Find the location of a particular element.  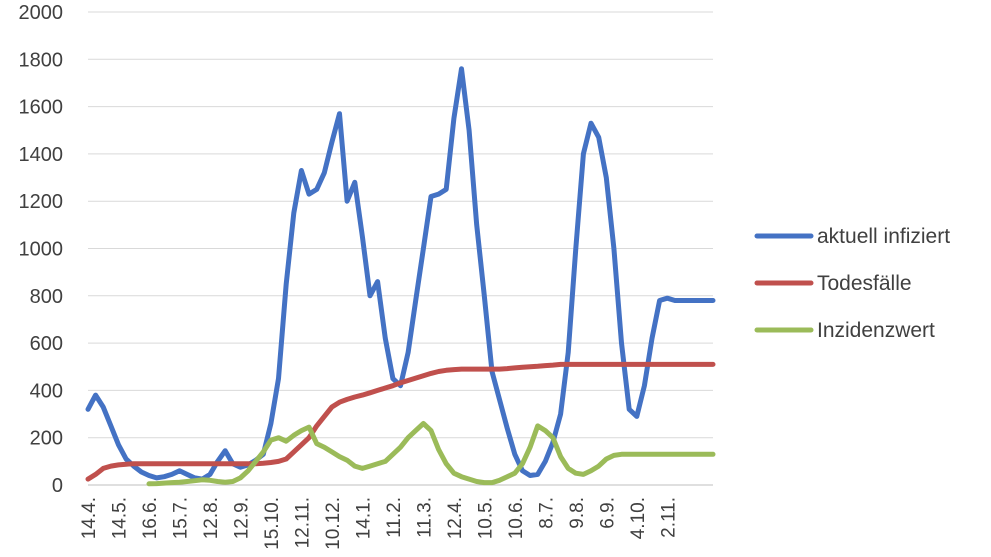

y-tick-label: 1000 is located at coordinates (41, 250).